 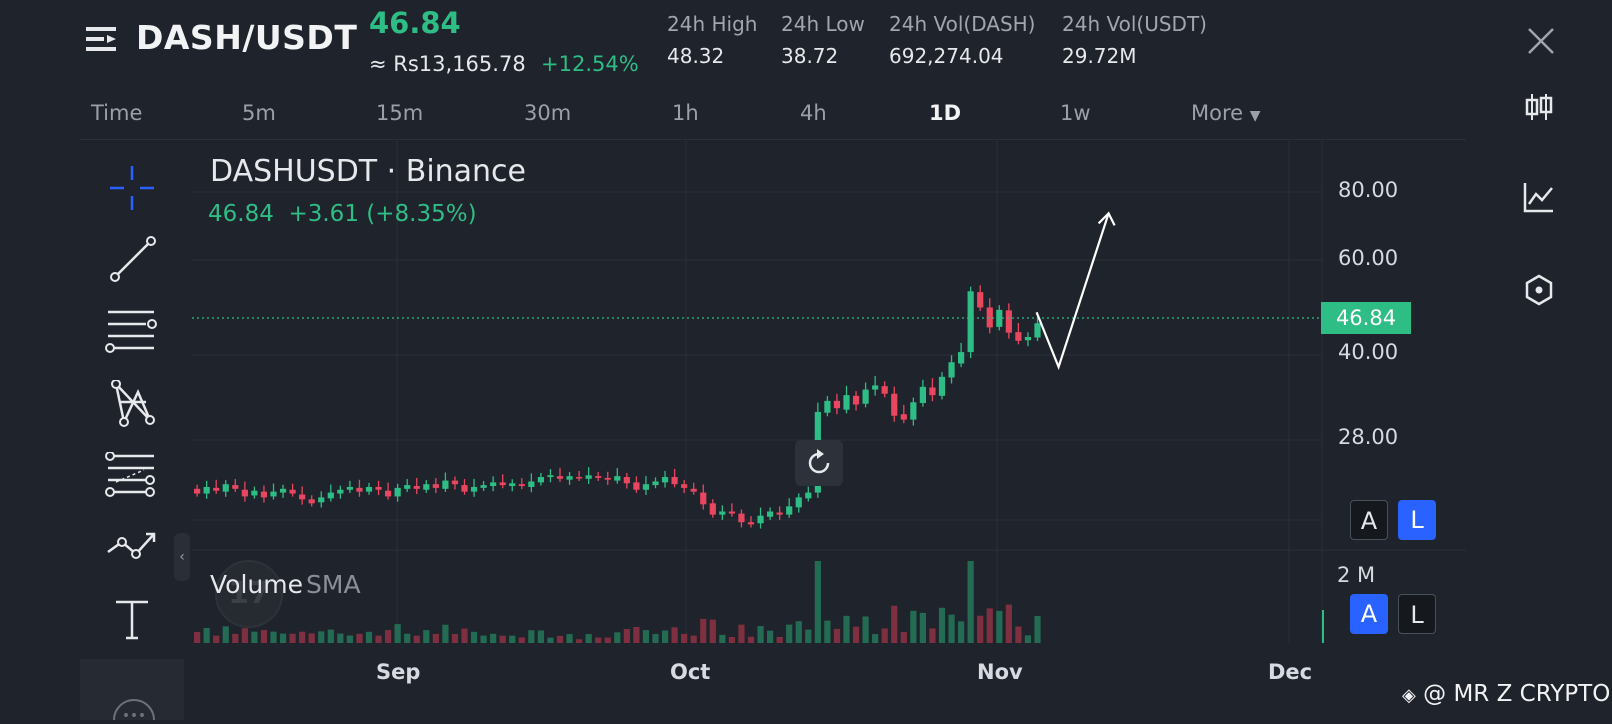 I want to click on toolbar-more-stub, so click(x=132, y=690).